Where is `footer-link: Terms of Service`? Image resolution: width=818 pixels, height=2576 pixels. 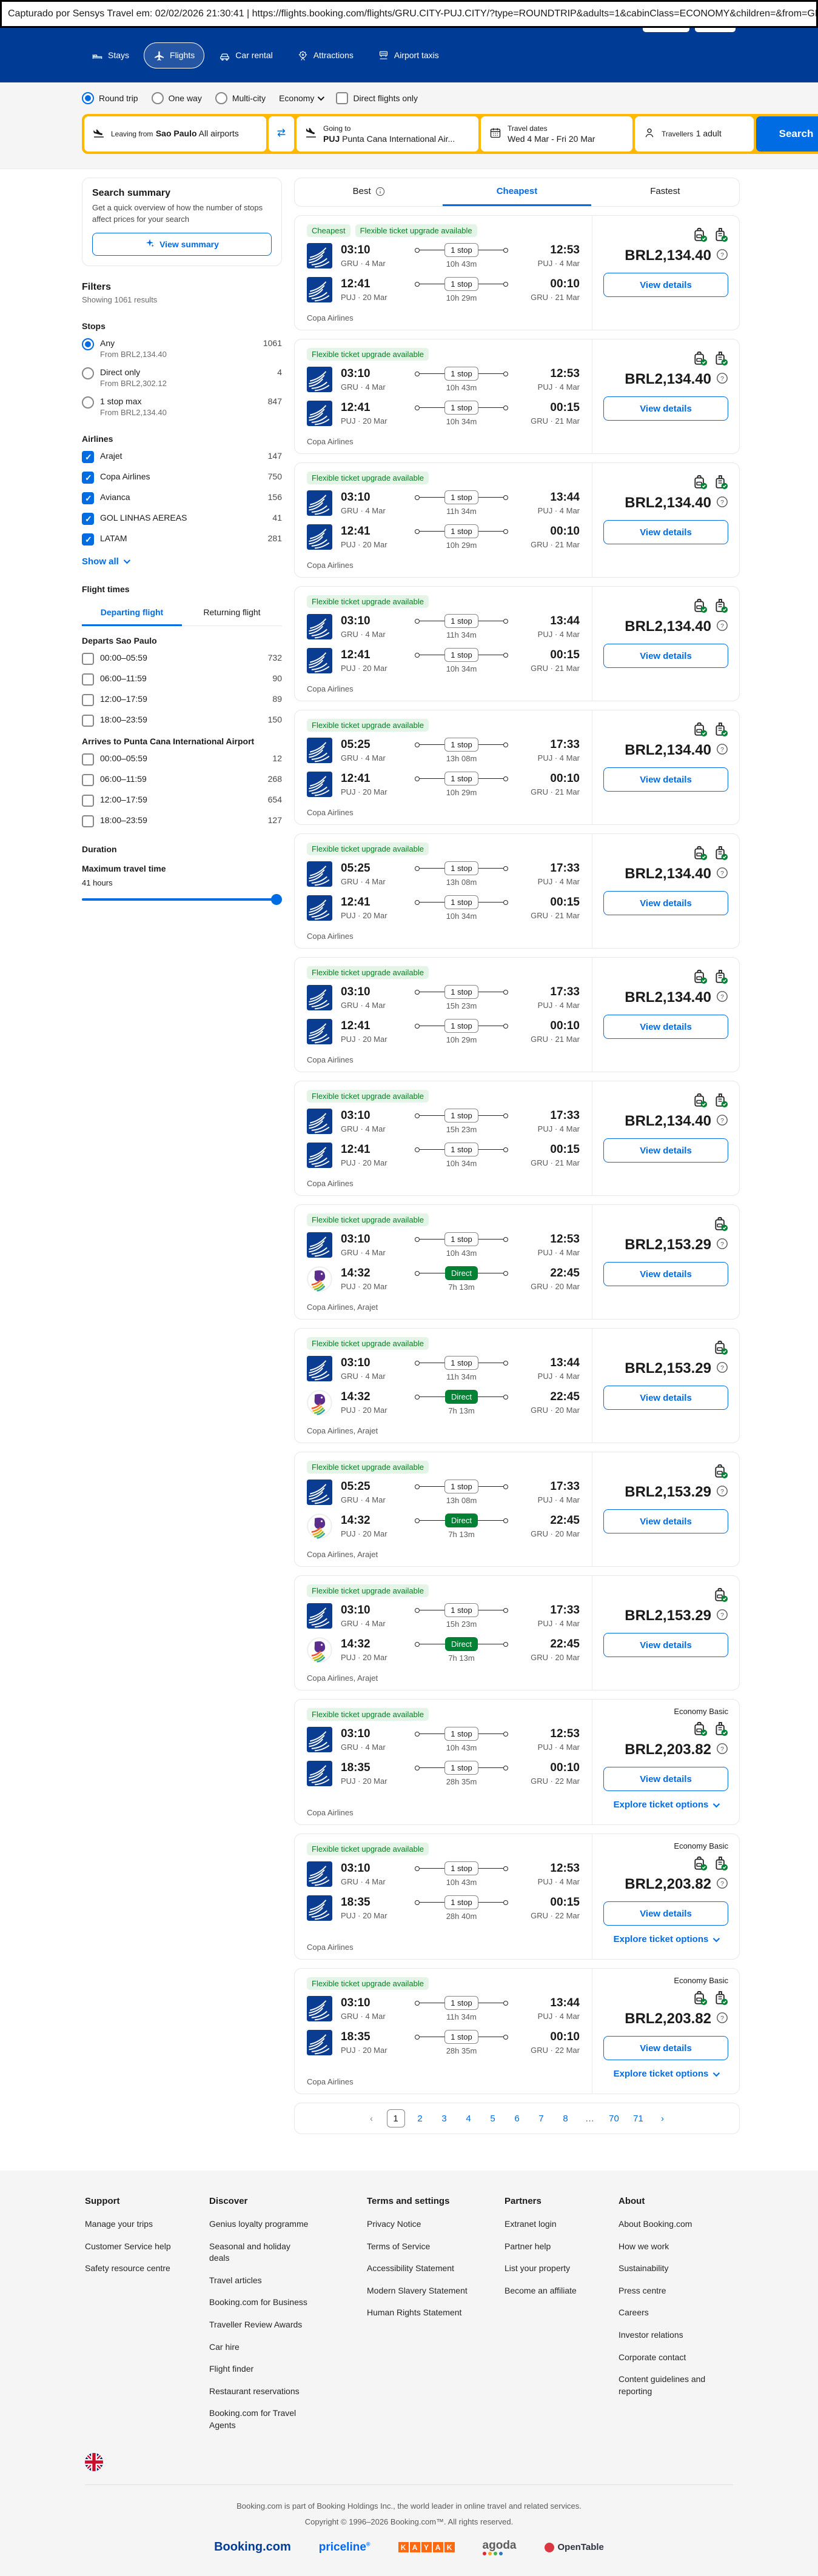
footer-link: Terms of Service is located at coordinates (399, 2246).